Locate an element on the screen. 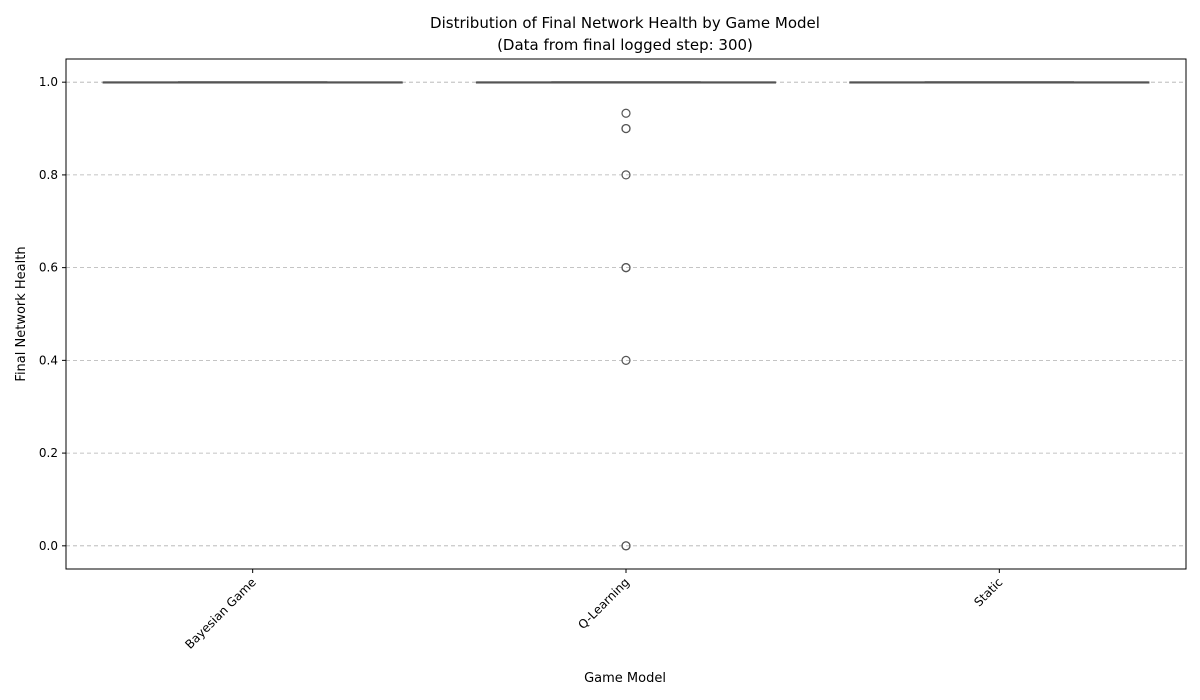 The image size is (1200, 700). x-tick-label: Bayesian Game is located at coordinates (220, 613).